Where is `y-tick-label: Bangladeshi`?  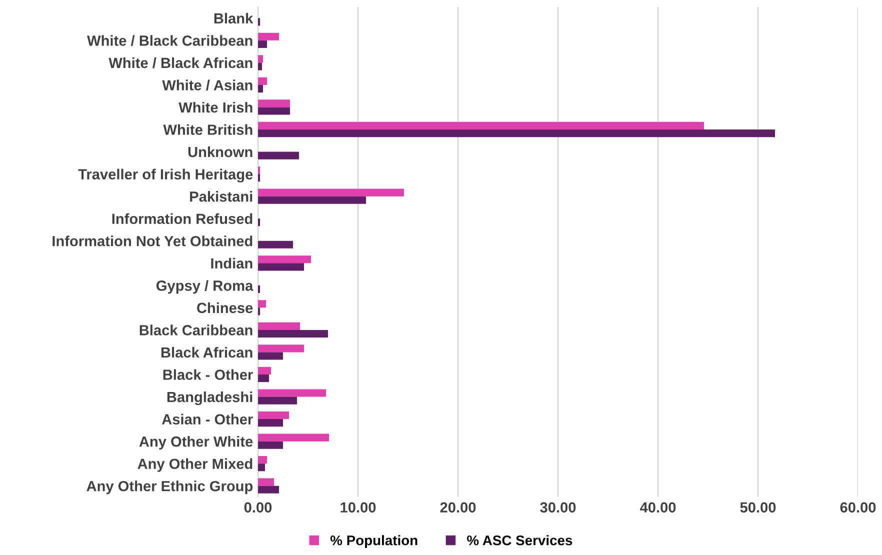 y-tick-label: Bangladeshi is located at coordinates (209, 398).